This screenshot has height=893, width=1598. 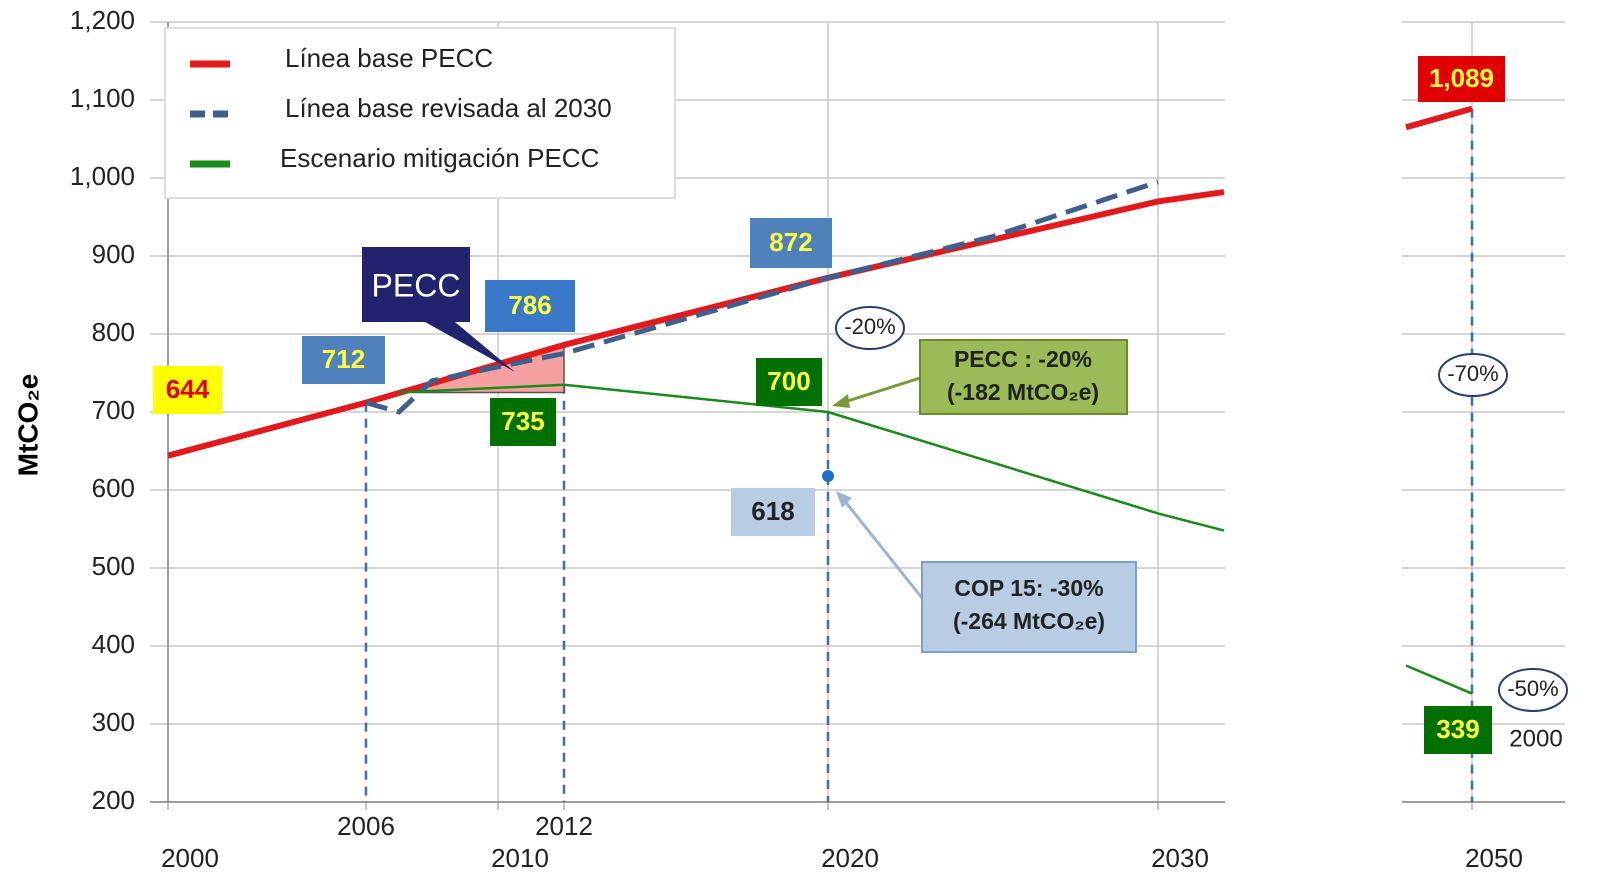 I want to click on annotation: COP 15: -30%, so click(x=1028, y=588).